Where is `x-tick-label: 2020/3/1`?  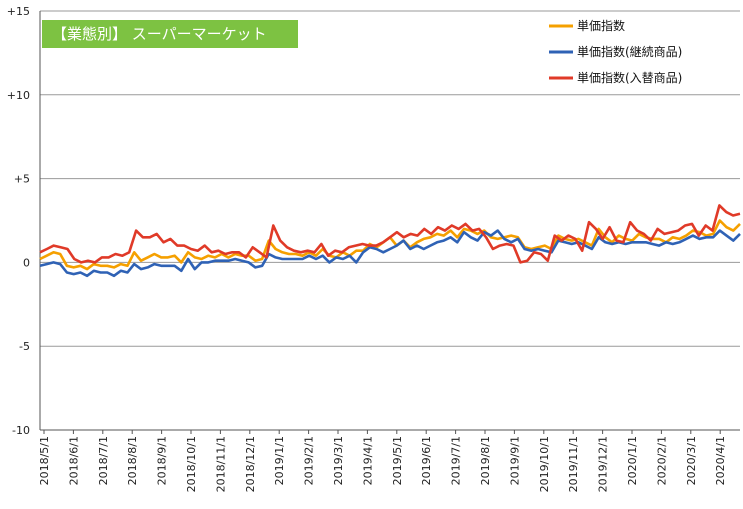
x-tick-label: 2020/3/1 is located at coordinates (691, 460).